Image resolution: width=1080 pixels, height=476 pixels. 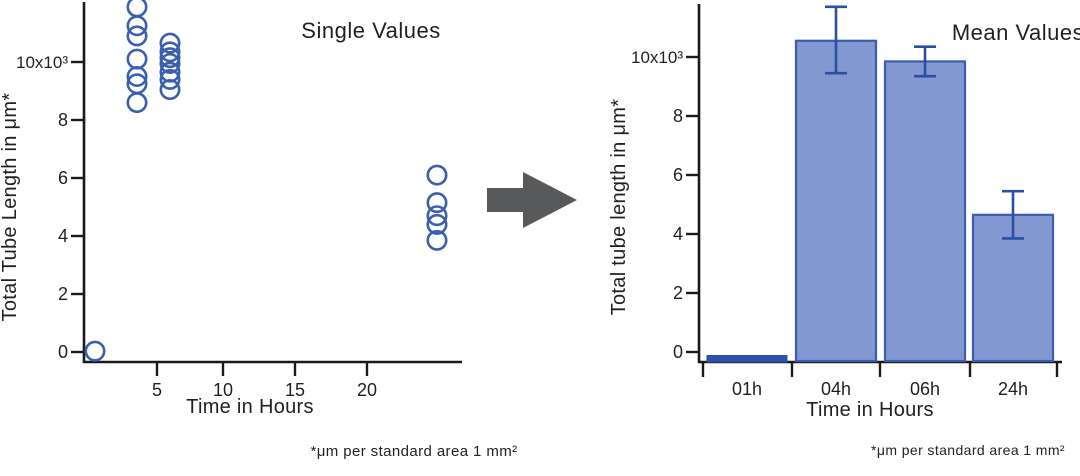 I want to click on bar-title: Mean Values, so click(x=1016, y=32).